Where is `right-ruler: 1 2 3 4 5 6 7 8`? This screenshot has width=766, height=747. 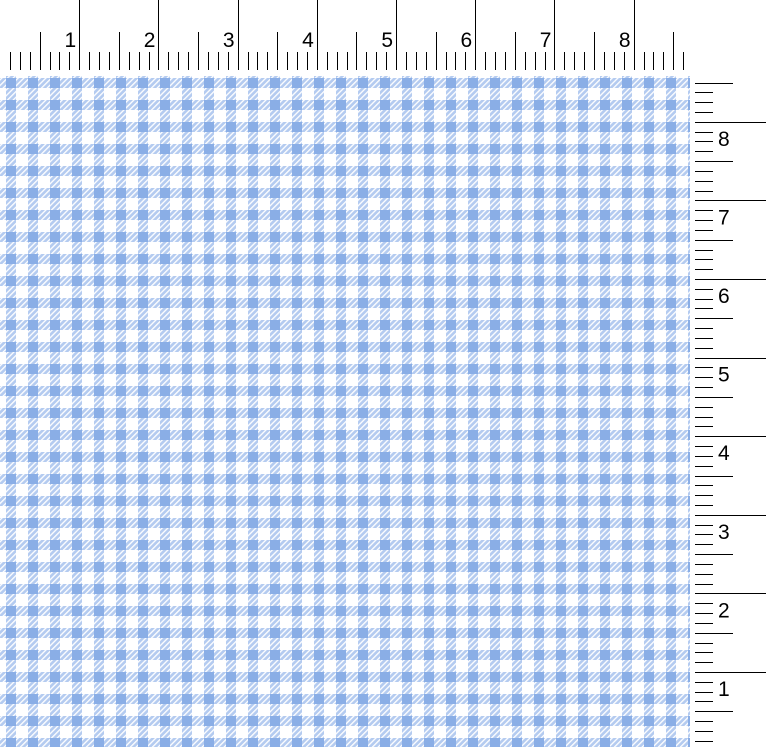 right-ruler: 1 2 3 4 5 6 7 8 is located at coordinates (730, 412).